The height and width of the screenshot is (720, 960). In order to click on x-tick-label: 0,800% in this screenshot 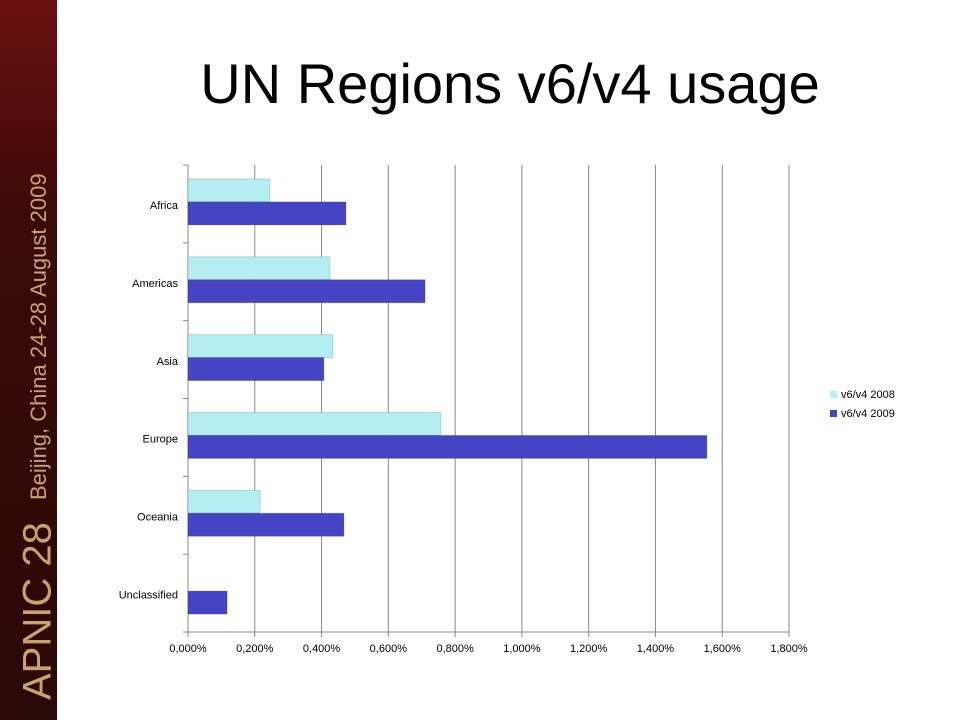, I will do `click(455, 649)`.